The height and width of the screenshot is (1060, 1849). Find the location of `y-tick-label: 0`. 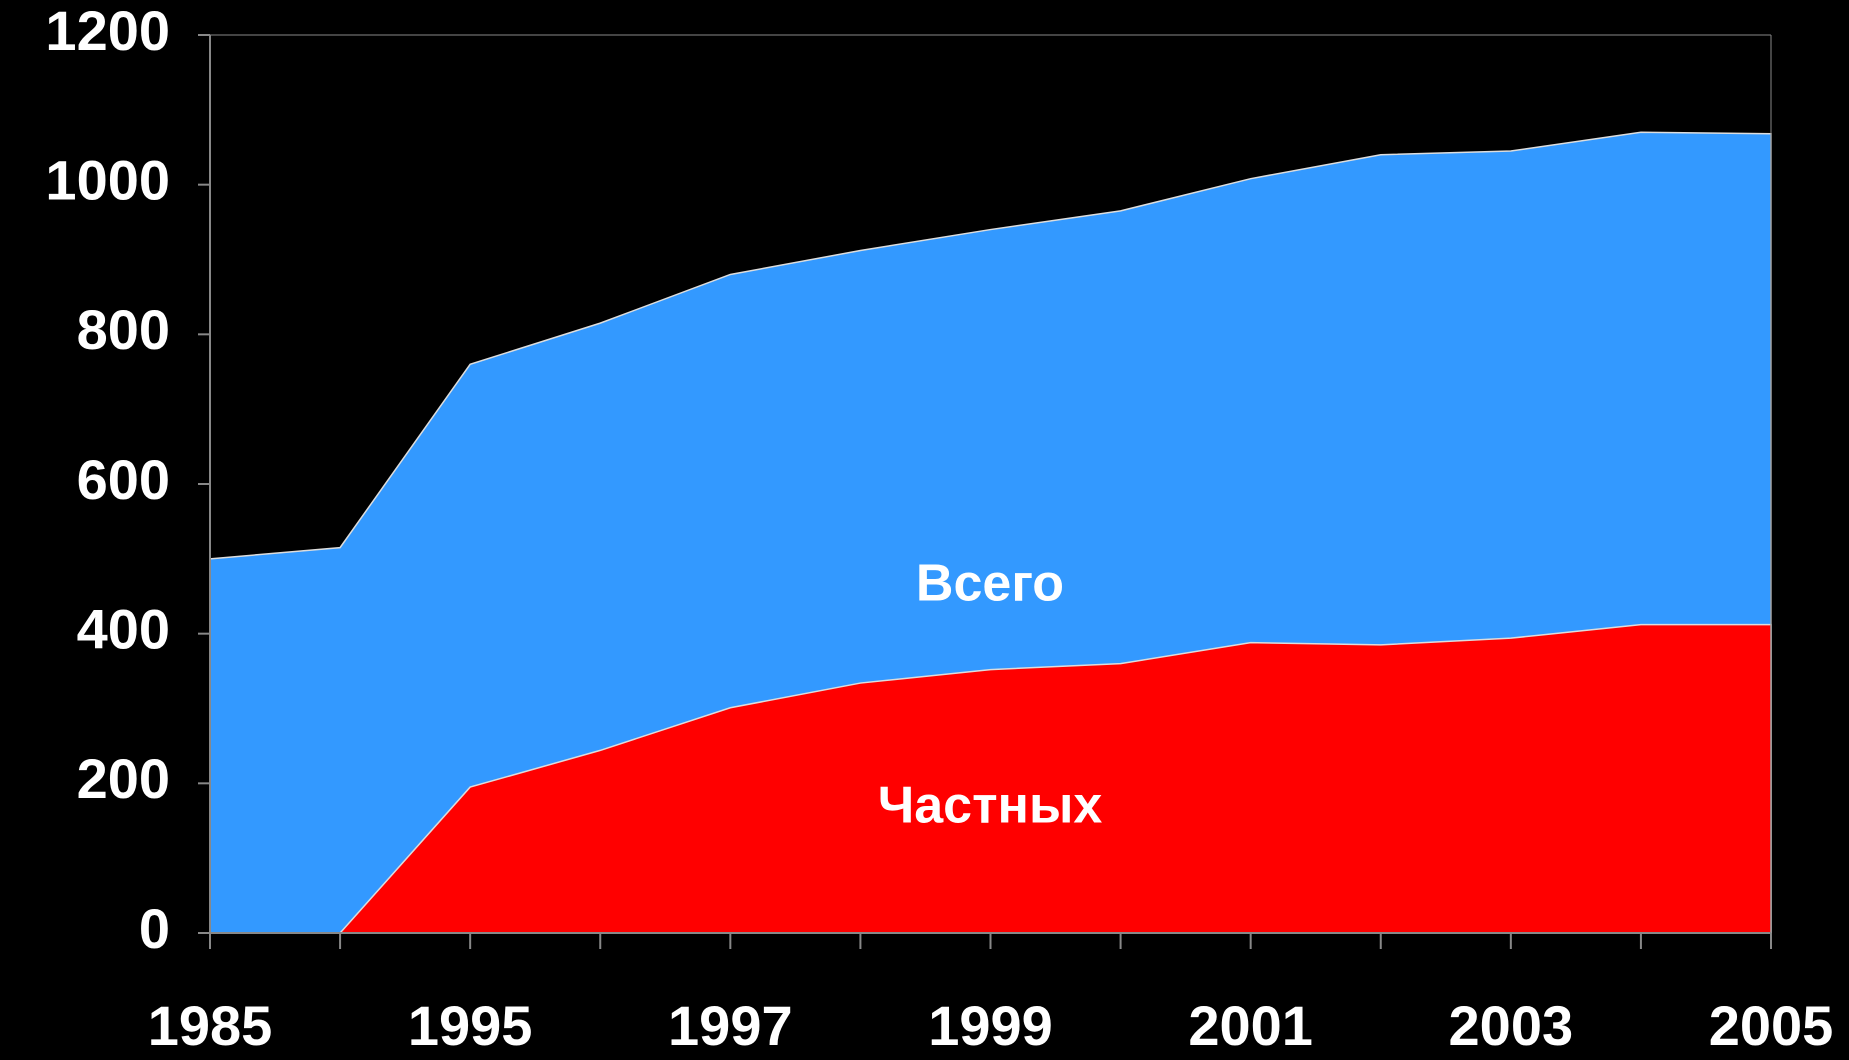

y-tick-label: 0 is located at coordinates (154, 928).